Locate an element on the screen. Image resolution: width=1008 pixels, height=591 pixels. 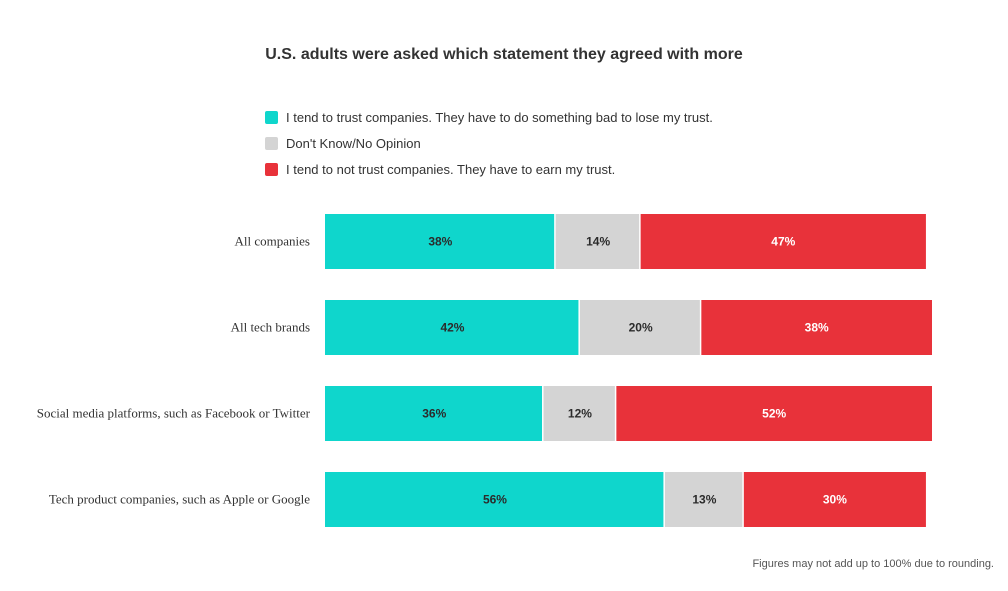
bar-row-all-companies: All companies 38% 14% 47% is located at coordinates (580, 241).